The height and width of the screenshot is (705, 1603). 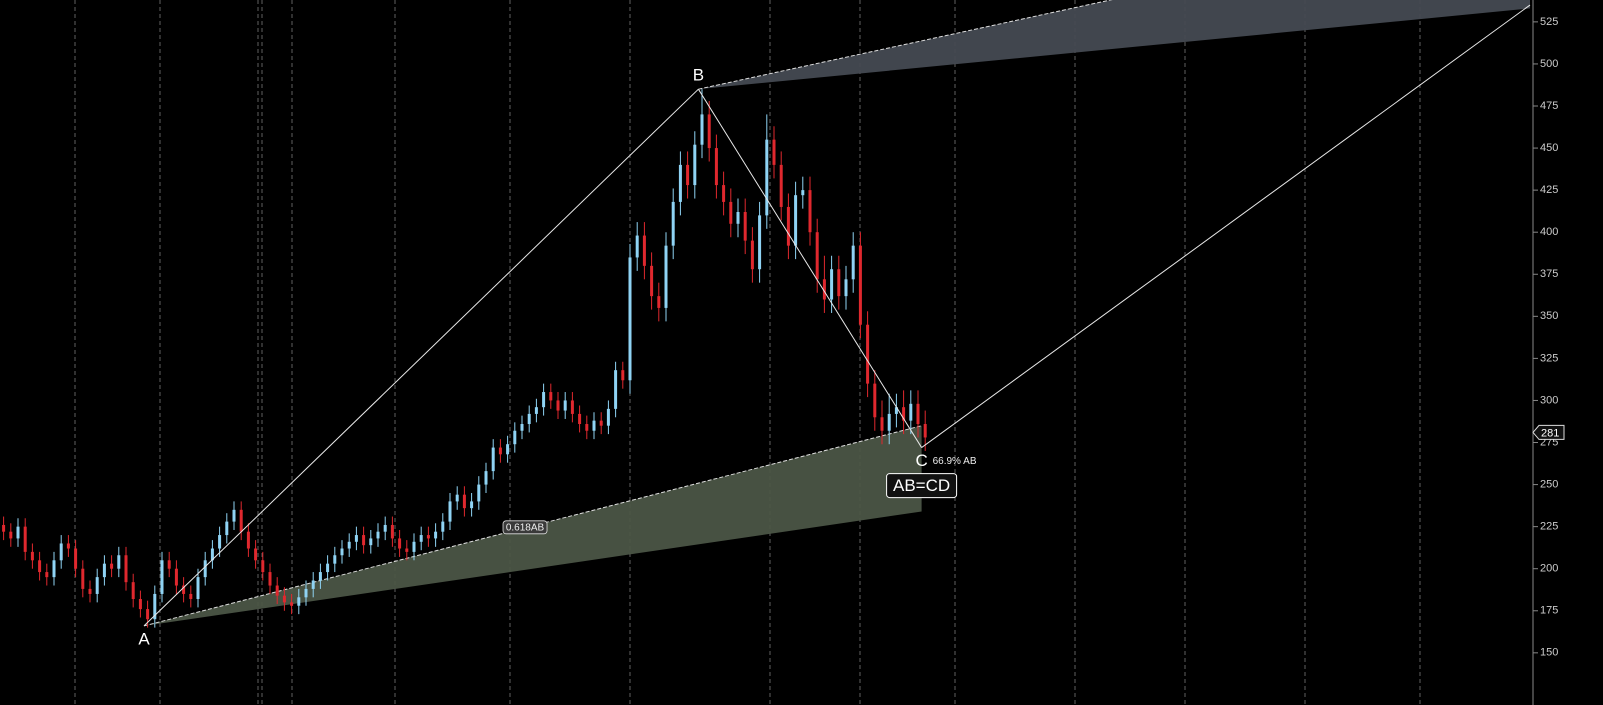 I want to click on y-tick-label: 325, so click(x=1549, y=358).